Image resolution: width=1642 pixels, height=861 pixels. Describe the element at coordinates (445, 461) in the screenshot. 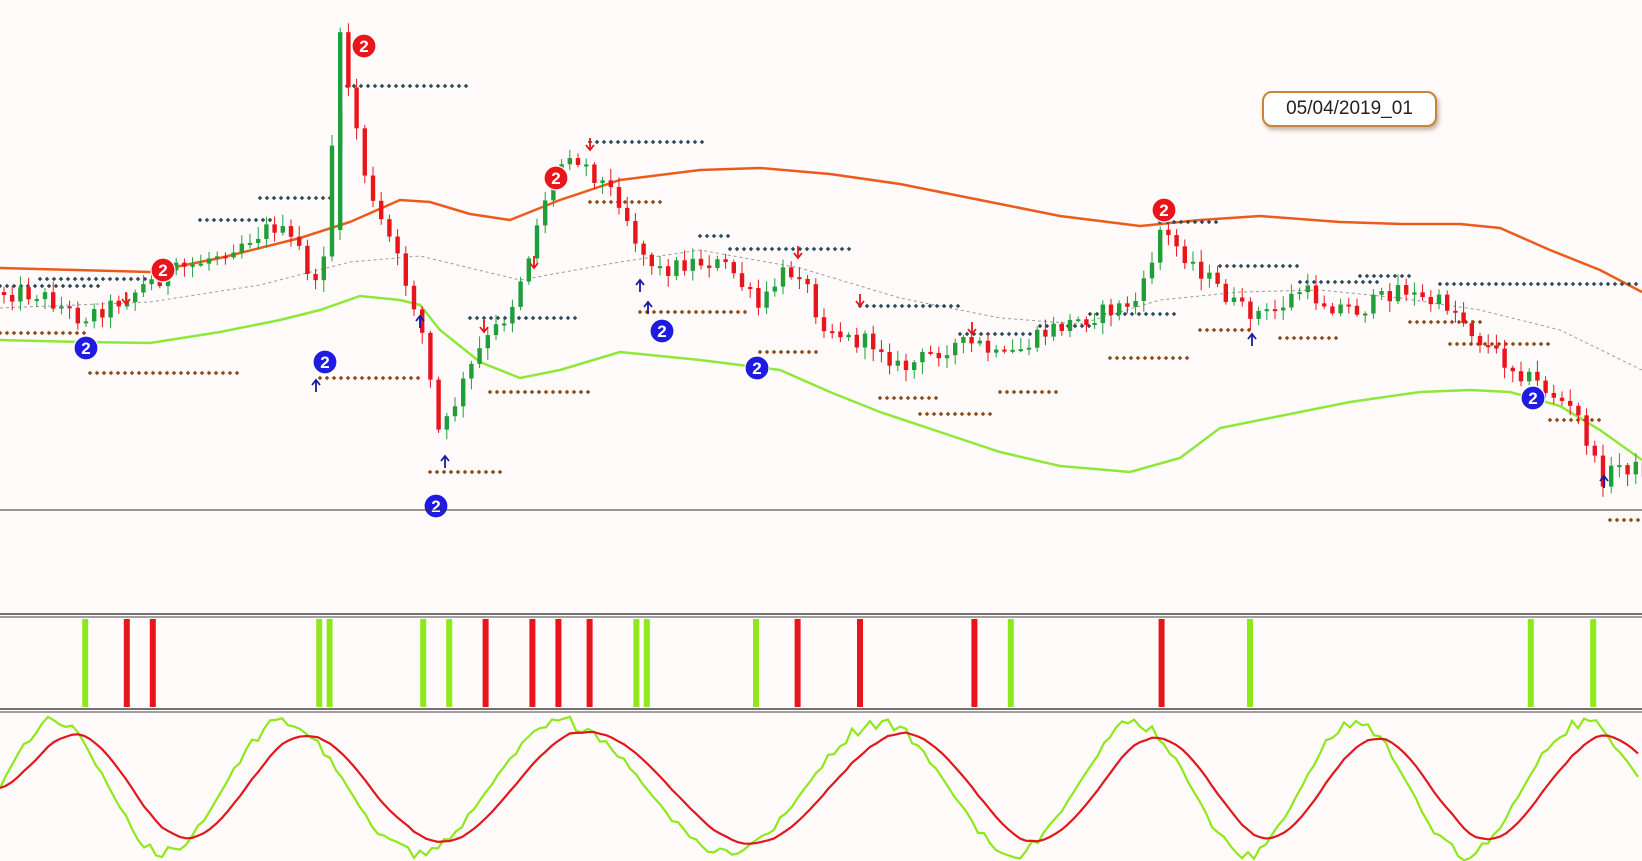

I see `arrow-up-icon` at that location.